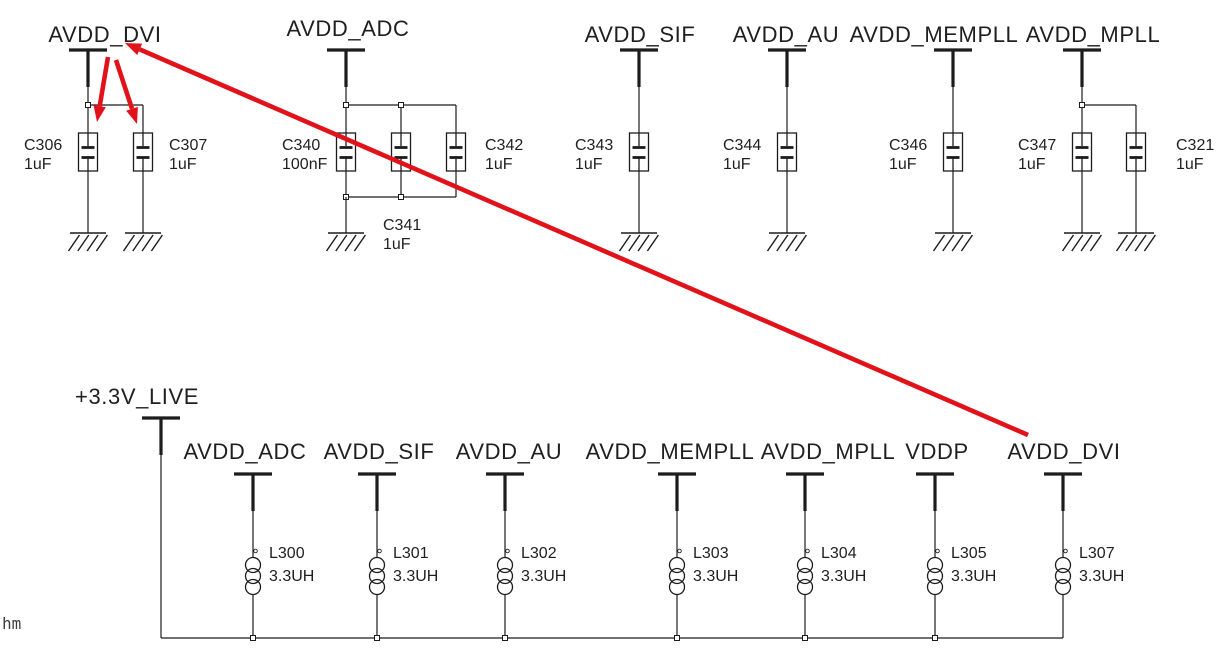  I want to click on component-ref-label: C341, so click(402, 225).